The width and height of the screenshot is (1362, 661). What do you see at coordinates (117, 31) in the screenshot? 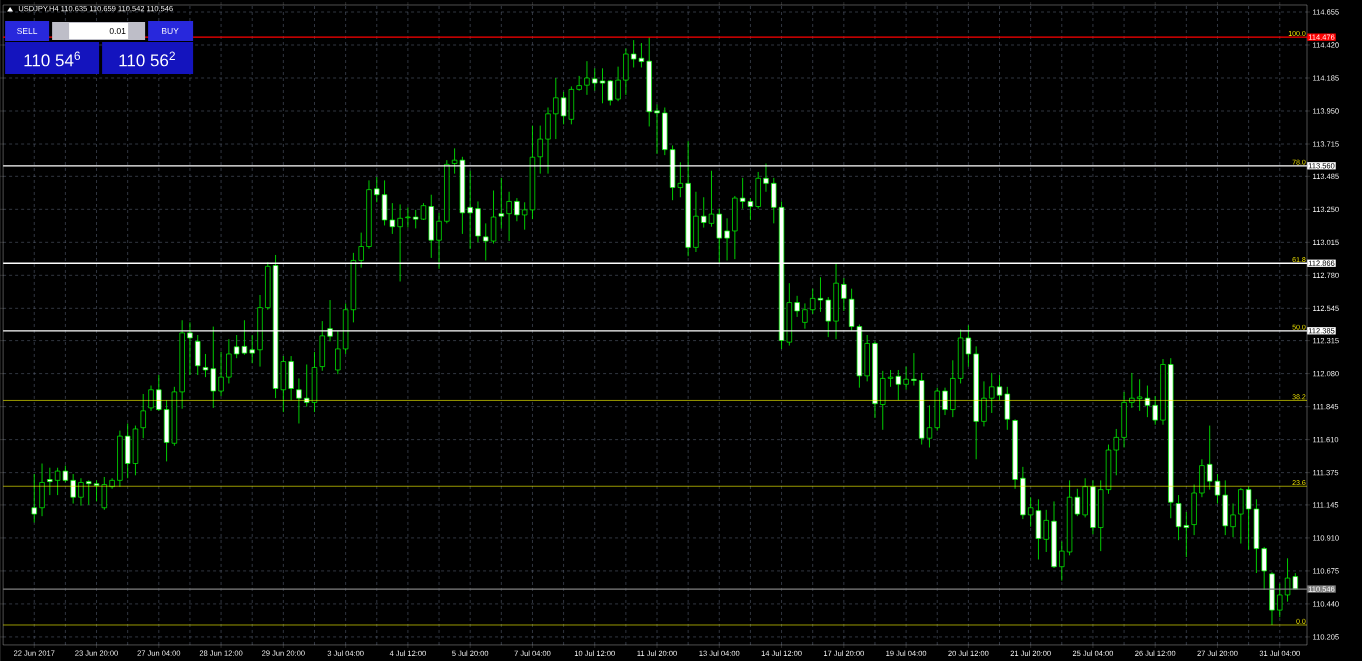
I see `annotation: 0.01` at bounding box center [117, 31].